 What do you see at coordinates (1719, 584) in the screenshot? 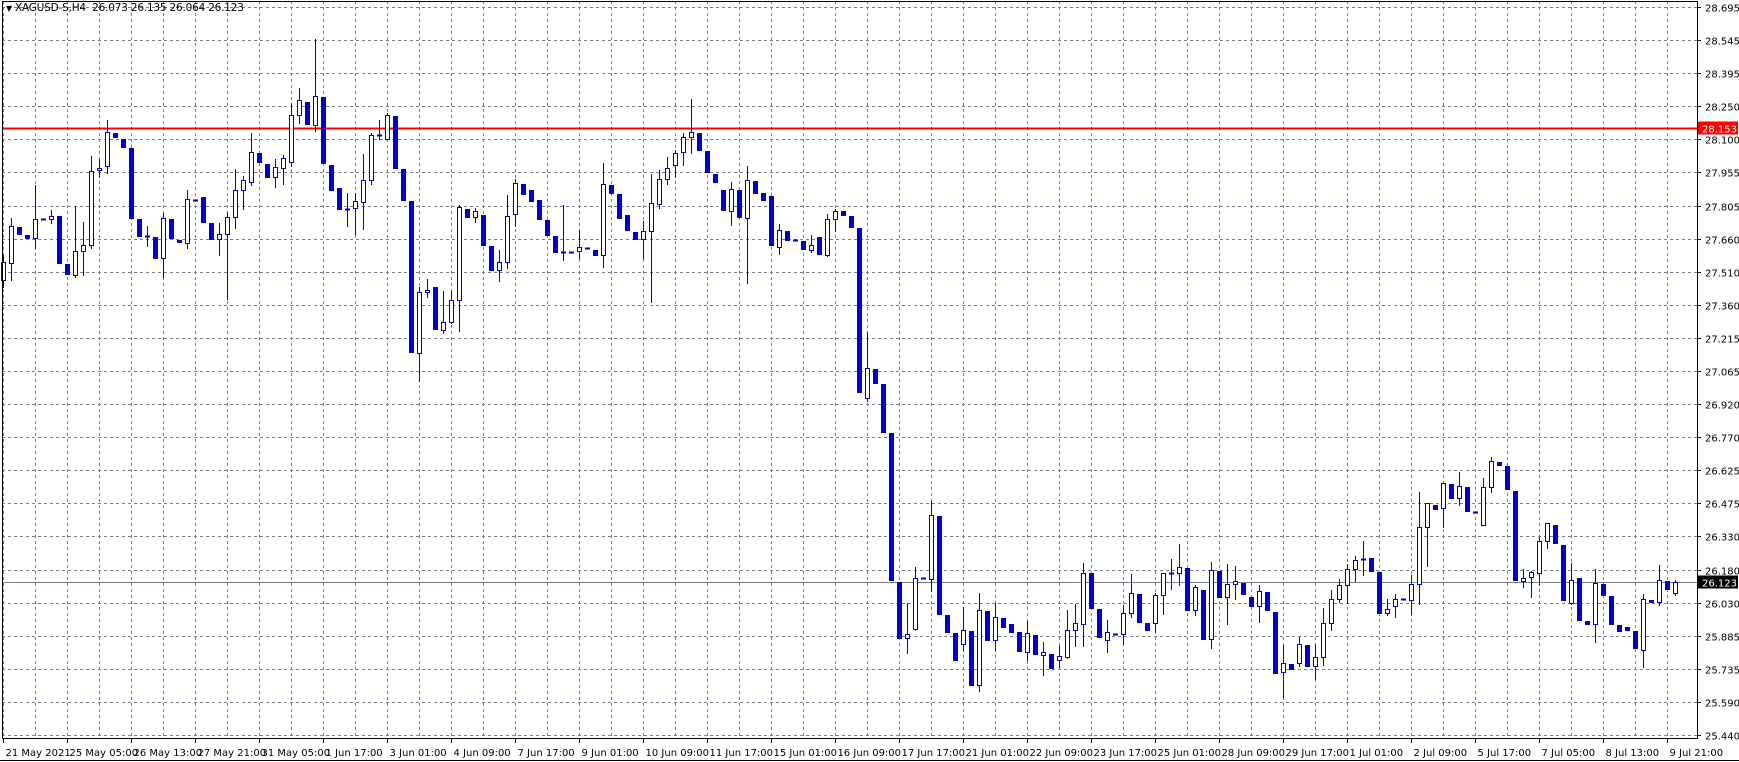
I see `bid-price-label: 26.123` at bounding box center [1719, 584].